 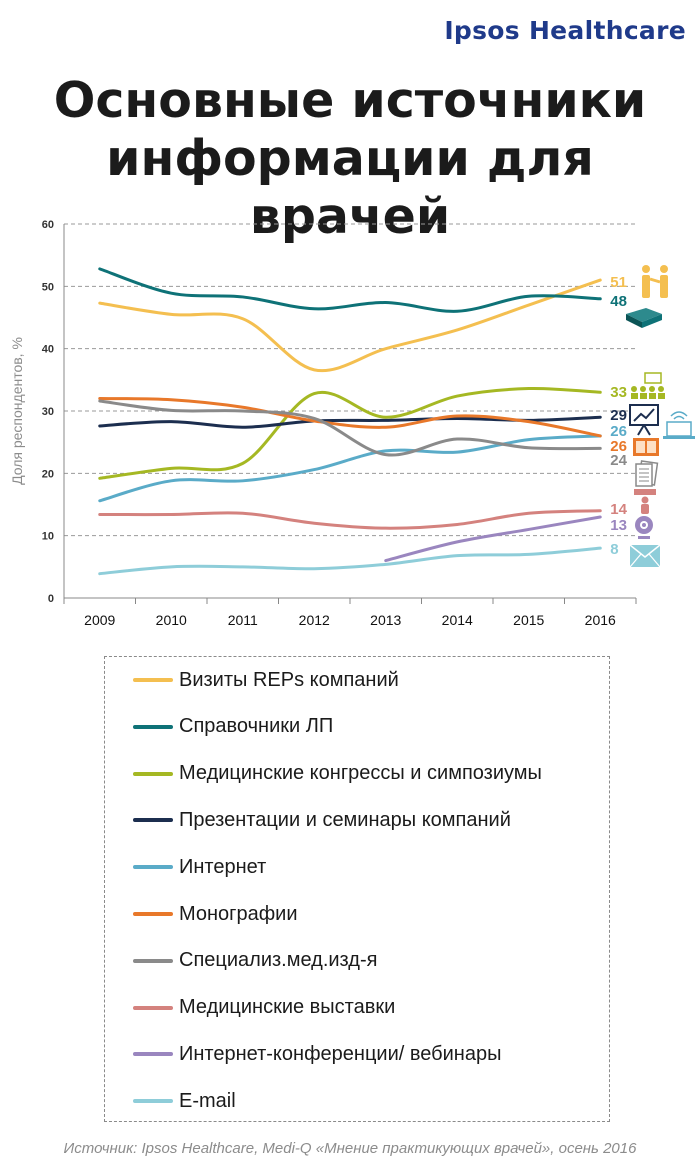 I want to click on open-book-icon, so click(x=646, y=447).